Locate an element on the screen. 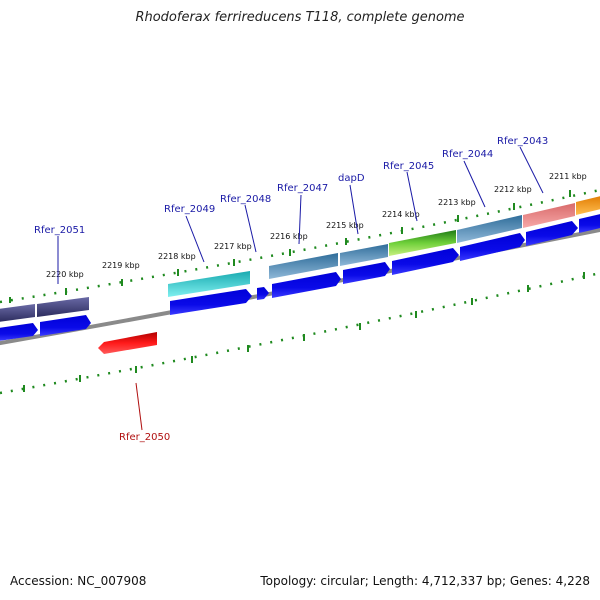 Image resolution: width=600 pixels, height=600 pixels. gene-bar-navy is located at coordinates (17, 313).